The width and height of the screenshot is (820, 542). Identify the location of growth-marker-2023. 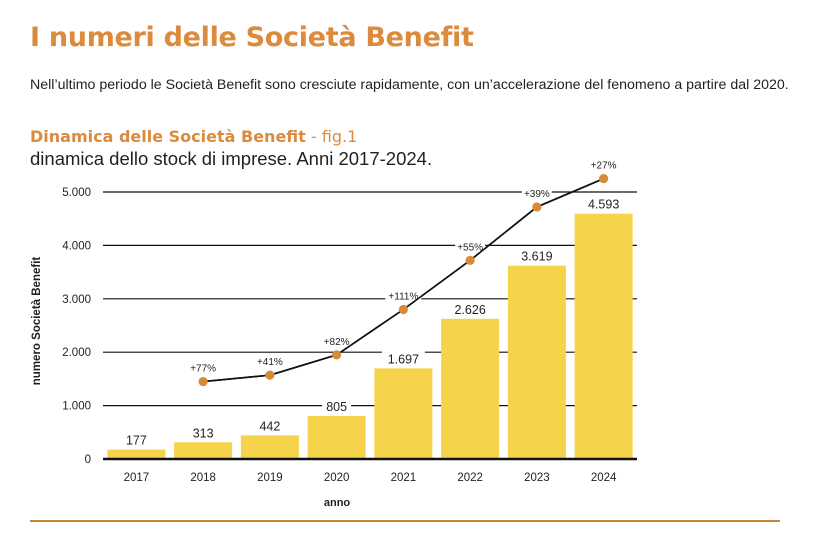
(537, 207).